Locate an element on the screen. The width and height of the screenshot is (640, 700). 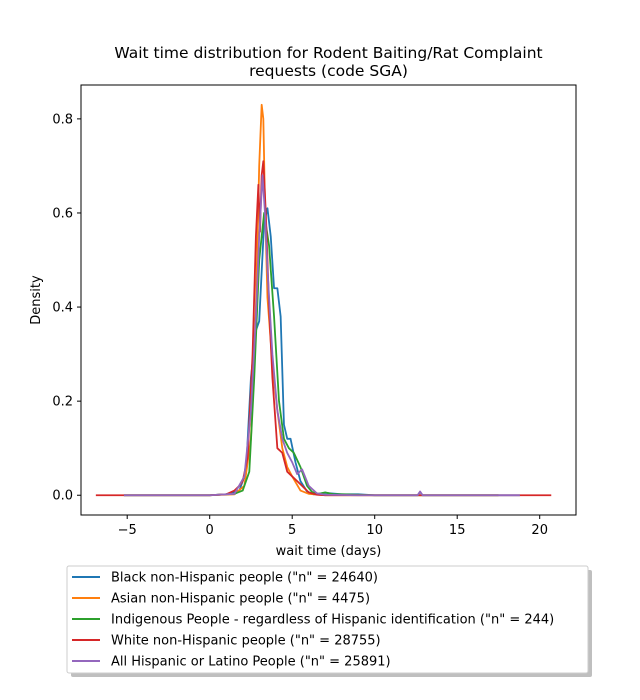
legend-label-4: White non-Hispanic people ("n" = 28755) is located at coordinates (246, 641).